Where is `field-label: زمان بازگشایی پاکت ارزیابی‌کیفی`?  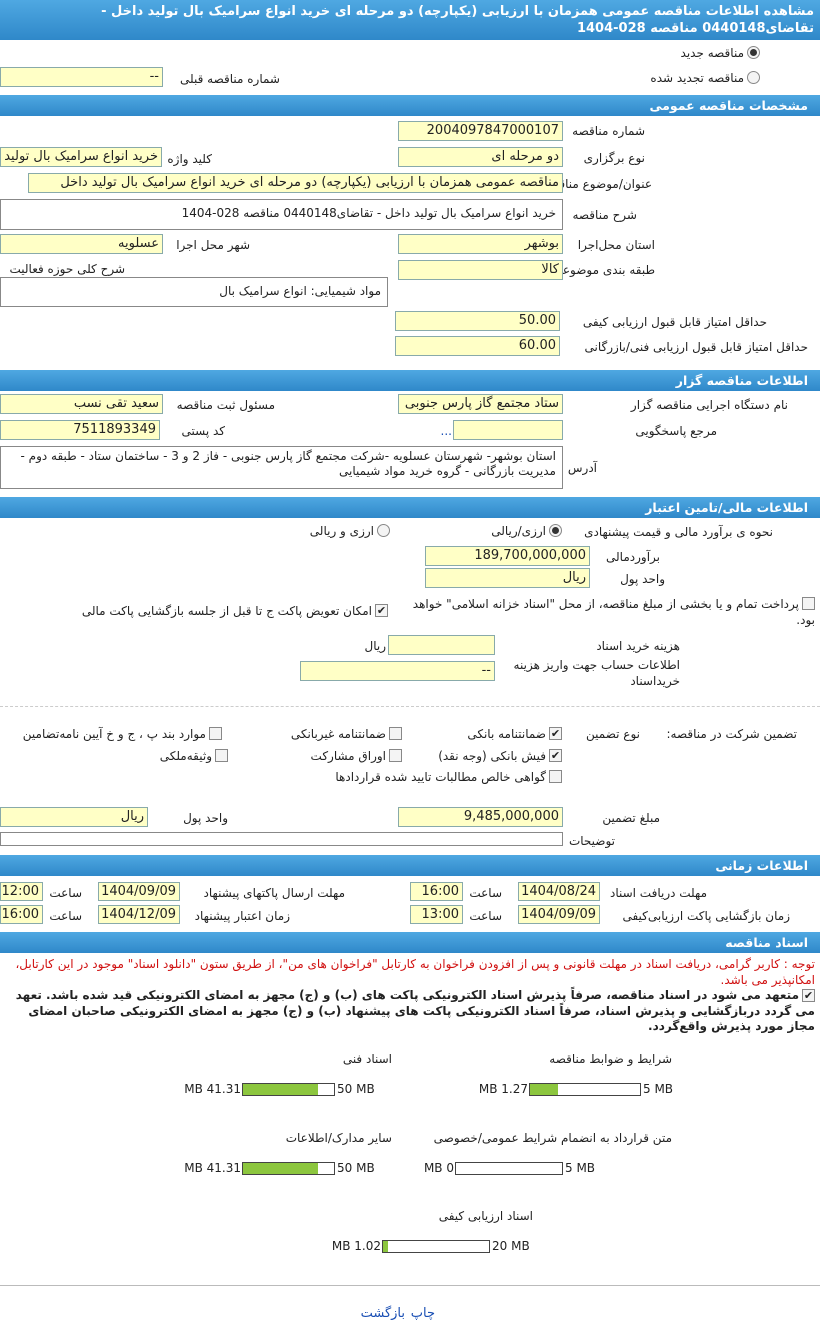 field-label: زمان بازگشایی پاکت ارزیابی‌کیفی is located at coordinates (706, 916).